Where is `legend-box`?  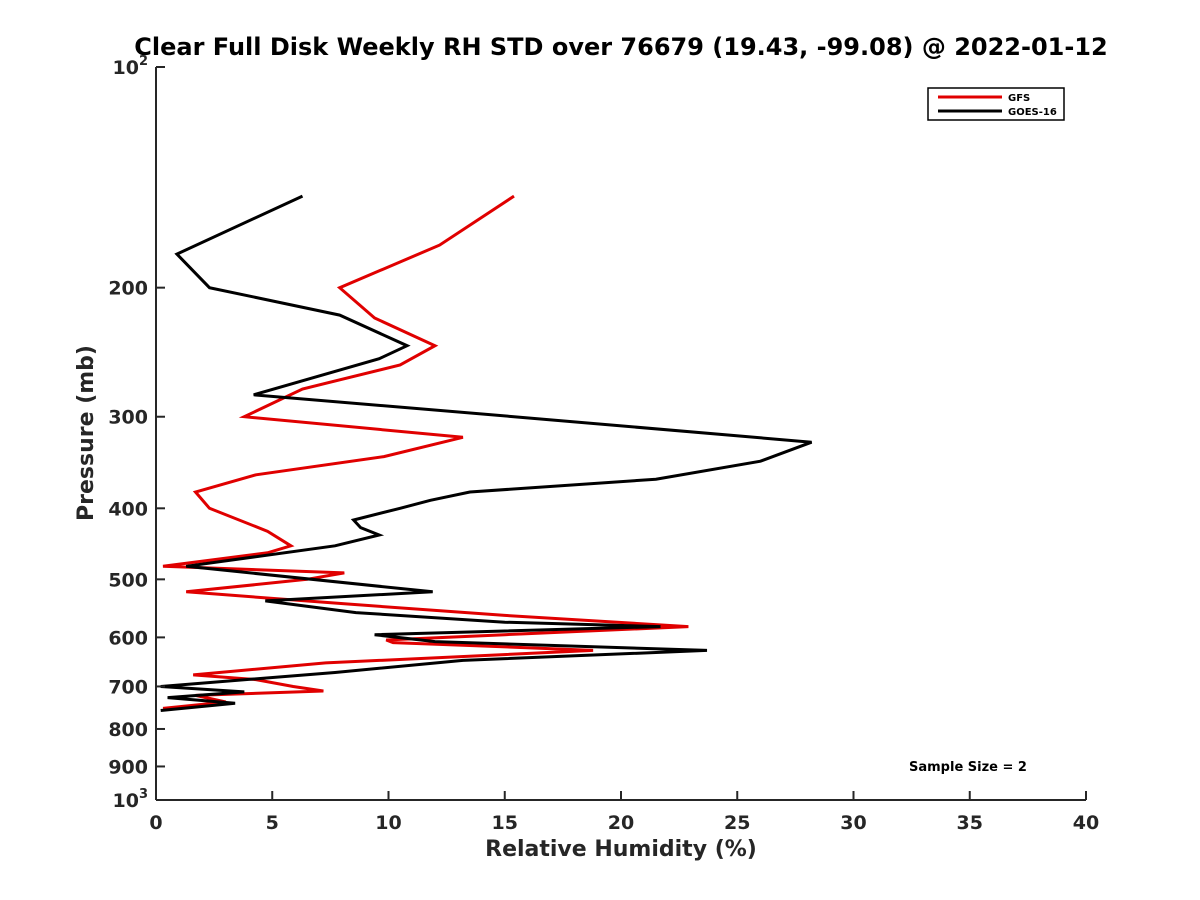
legend-box is located at coordinates (996, 104).